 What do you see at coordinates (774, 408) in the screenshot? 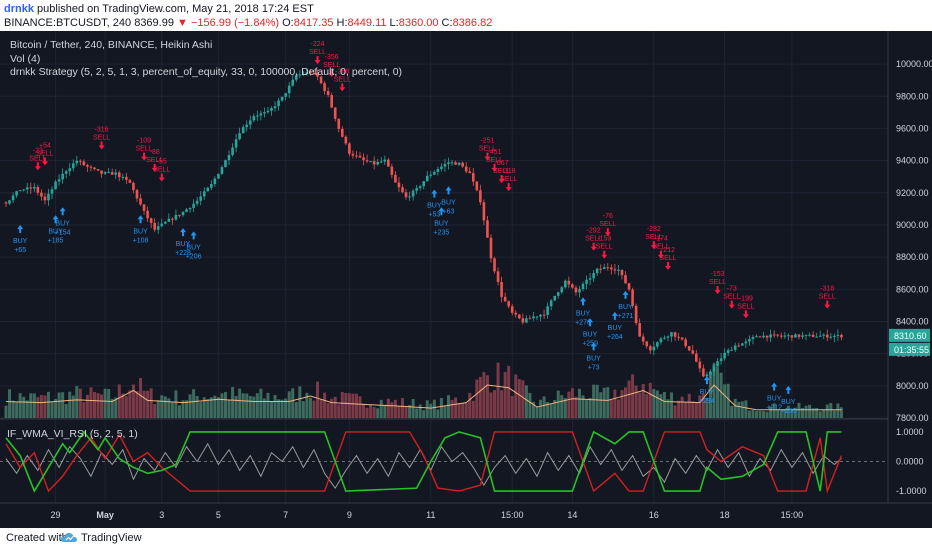
I see `signal-label: +212` at bounding box center [774, 408].